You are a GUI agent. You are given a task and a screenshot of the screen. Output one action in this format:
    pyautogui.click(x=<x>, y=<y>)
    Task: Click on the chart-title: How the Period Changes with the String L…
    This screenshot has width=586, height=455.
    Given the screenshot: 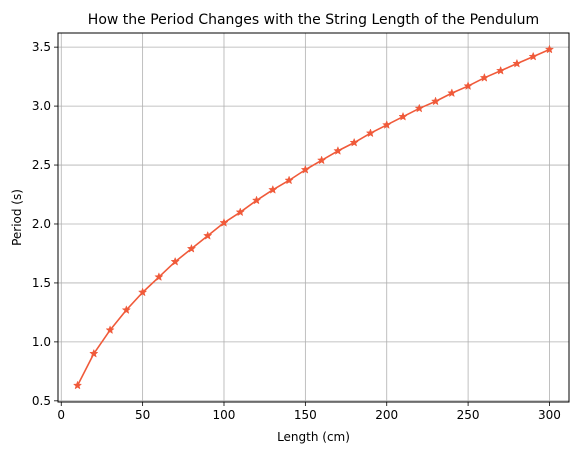 What is the action you would take?
    pyautogui.click(x=313, y=20)
    